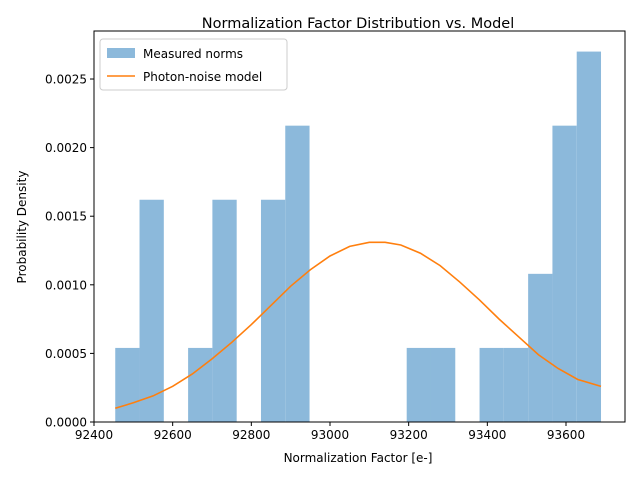 This screenshot has width=640, height=480. Describe the element at coordinates (66, 148) in the screenshot. I see `y-tick-label: 0.0020` at that location.